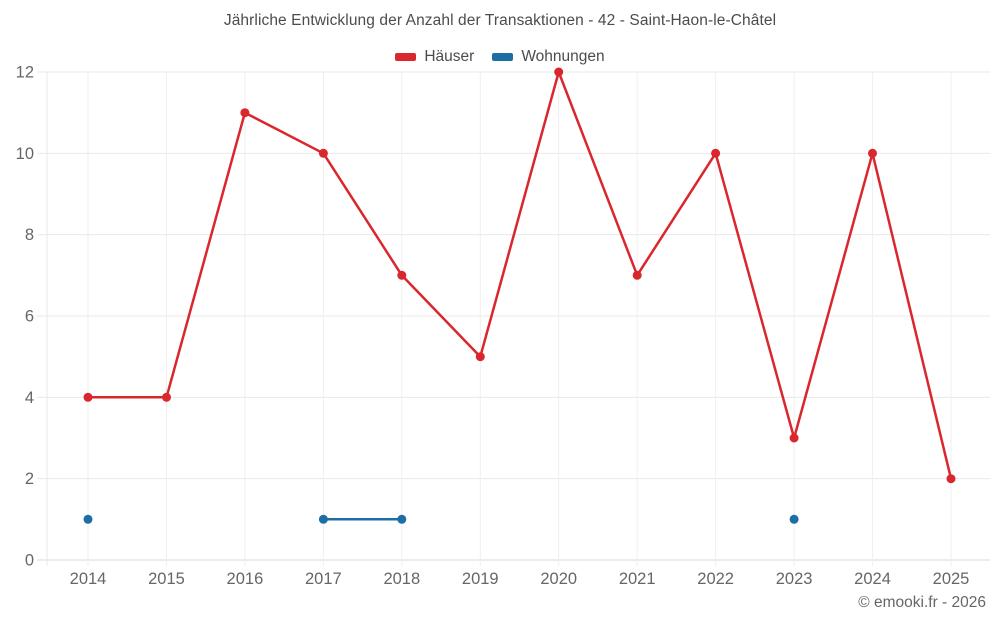 The width and height of the screenshot is (1000, 625). I want to click on legend-item-wohnungen: Wohnungen, so click(548, 57).